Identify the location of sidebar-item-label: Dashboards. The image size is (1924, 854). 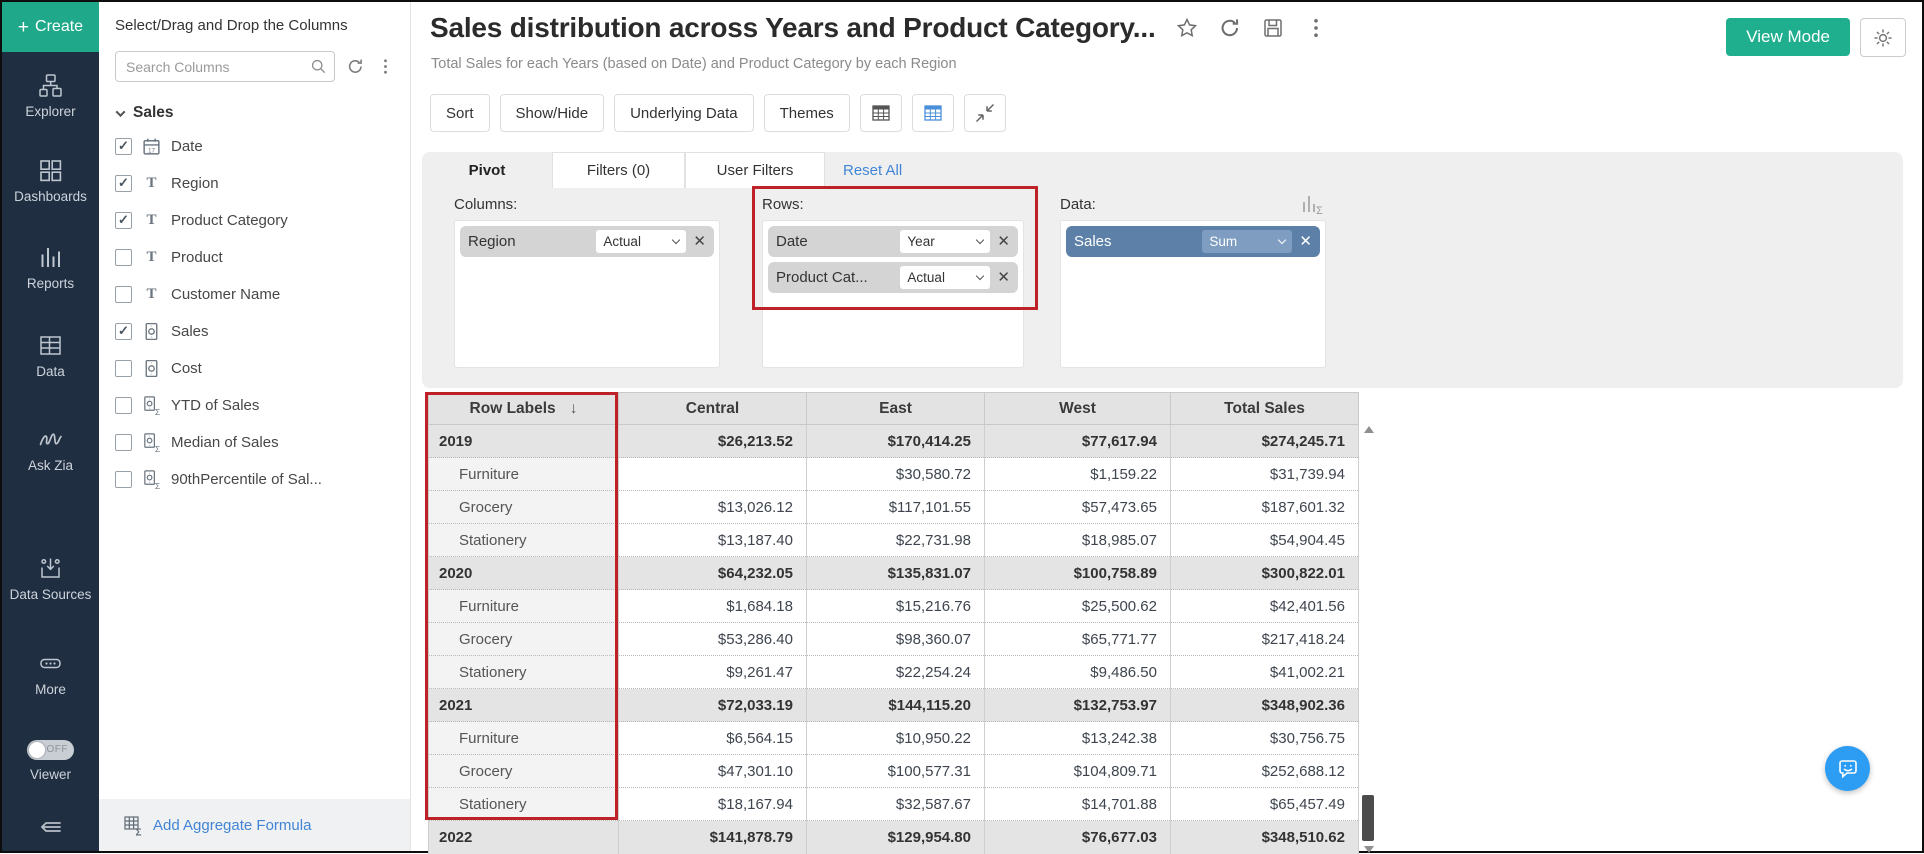
(50, 196).